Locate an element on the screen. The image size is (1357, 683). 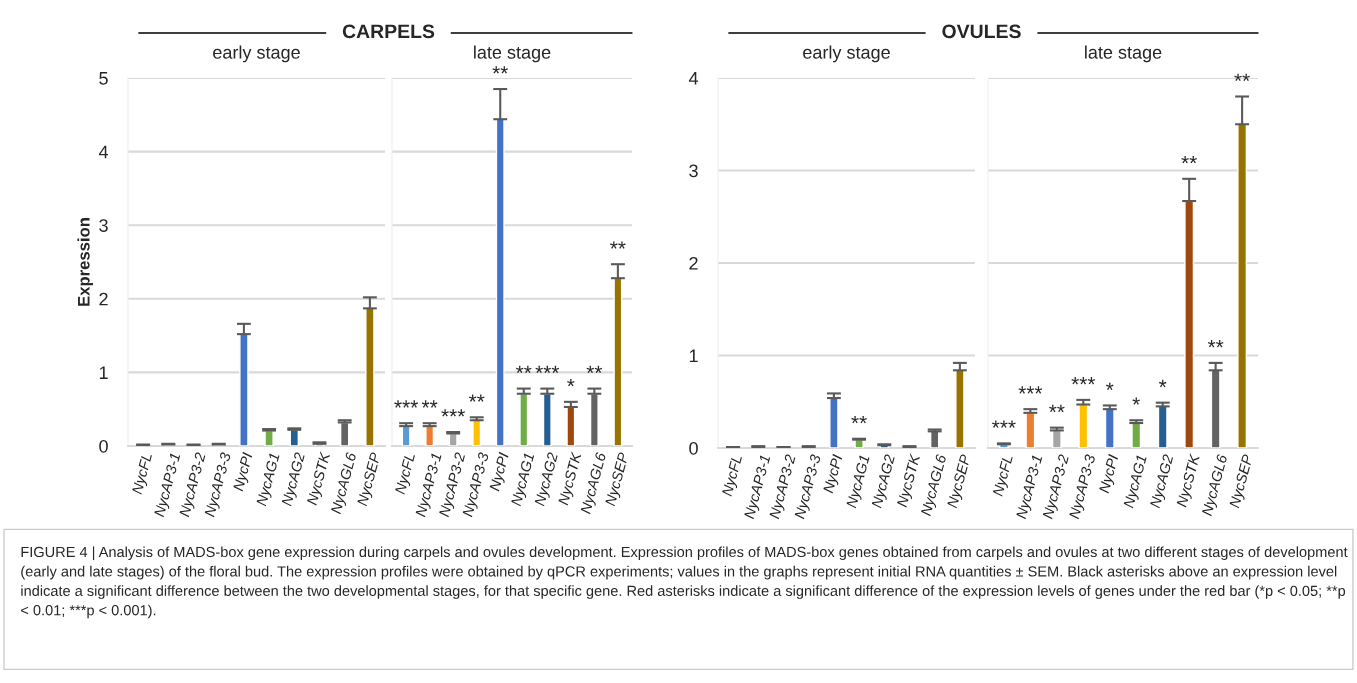
y-axis-title: Expression is located at coordinates (85, 262).